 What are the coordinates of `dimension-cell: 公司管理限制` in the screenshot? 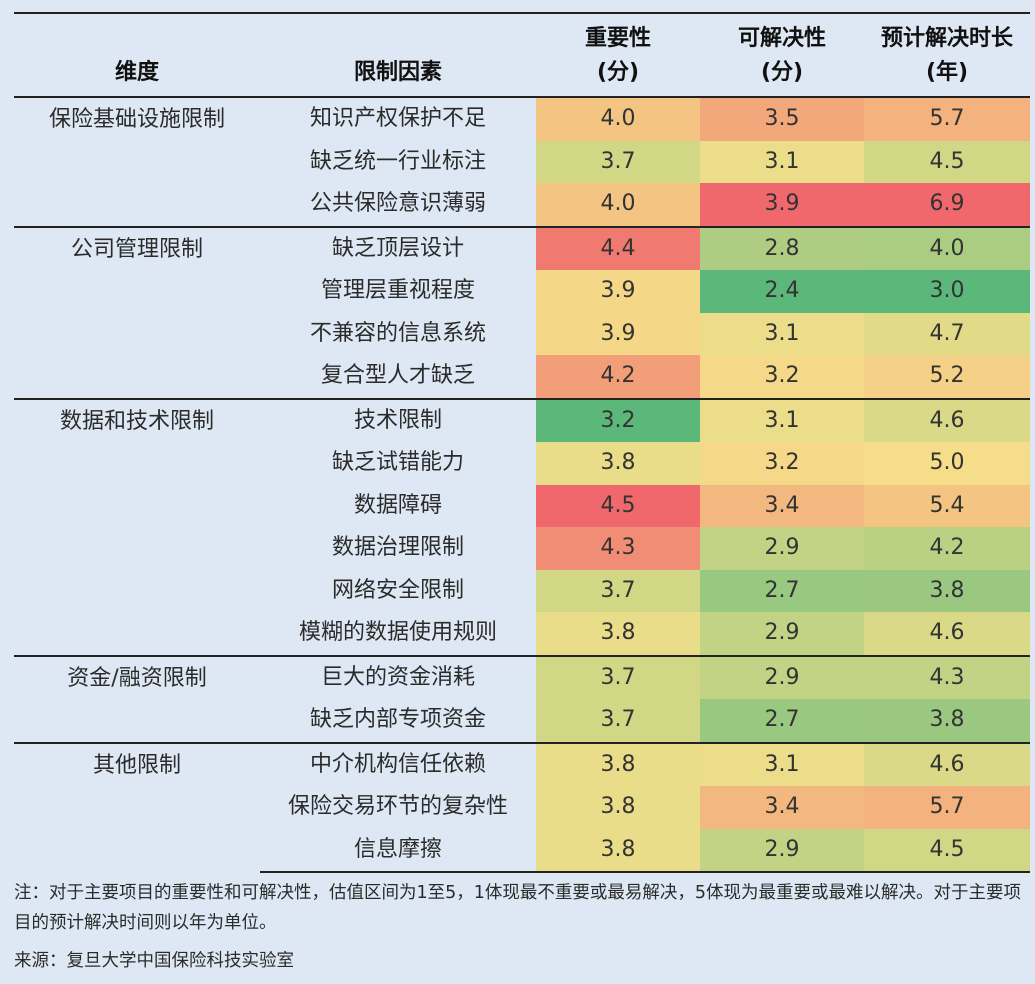 It's located at (137, 312).